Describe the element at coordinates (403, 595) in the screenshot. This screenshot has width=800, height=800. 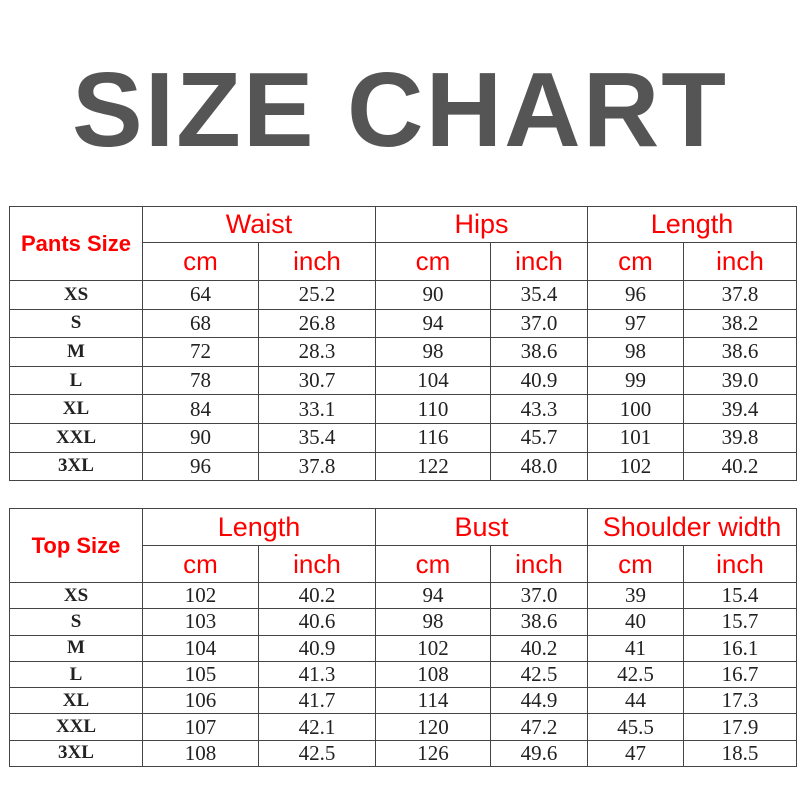
I see `table-row: XS 102 40.2 94 37.0 39 15.4` at that location.